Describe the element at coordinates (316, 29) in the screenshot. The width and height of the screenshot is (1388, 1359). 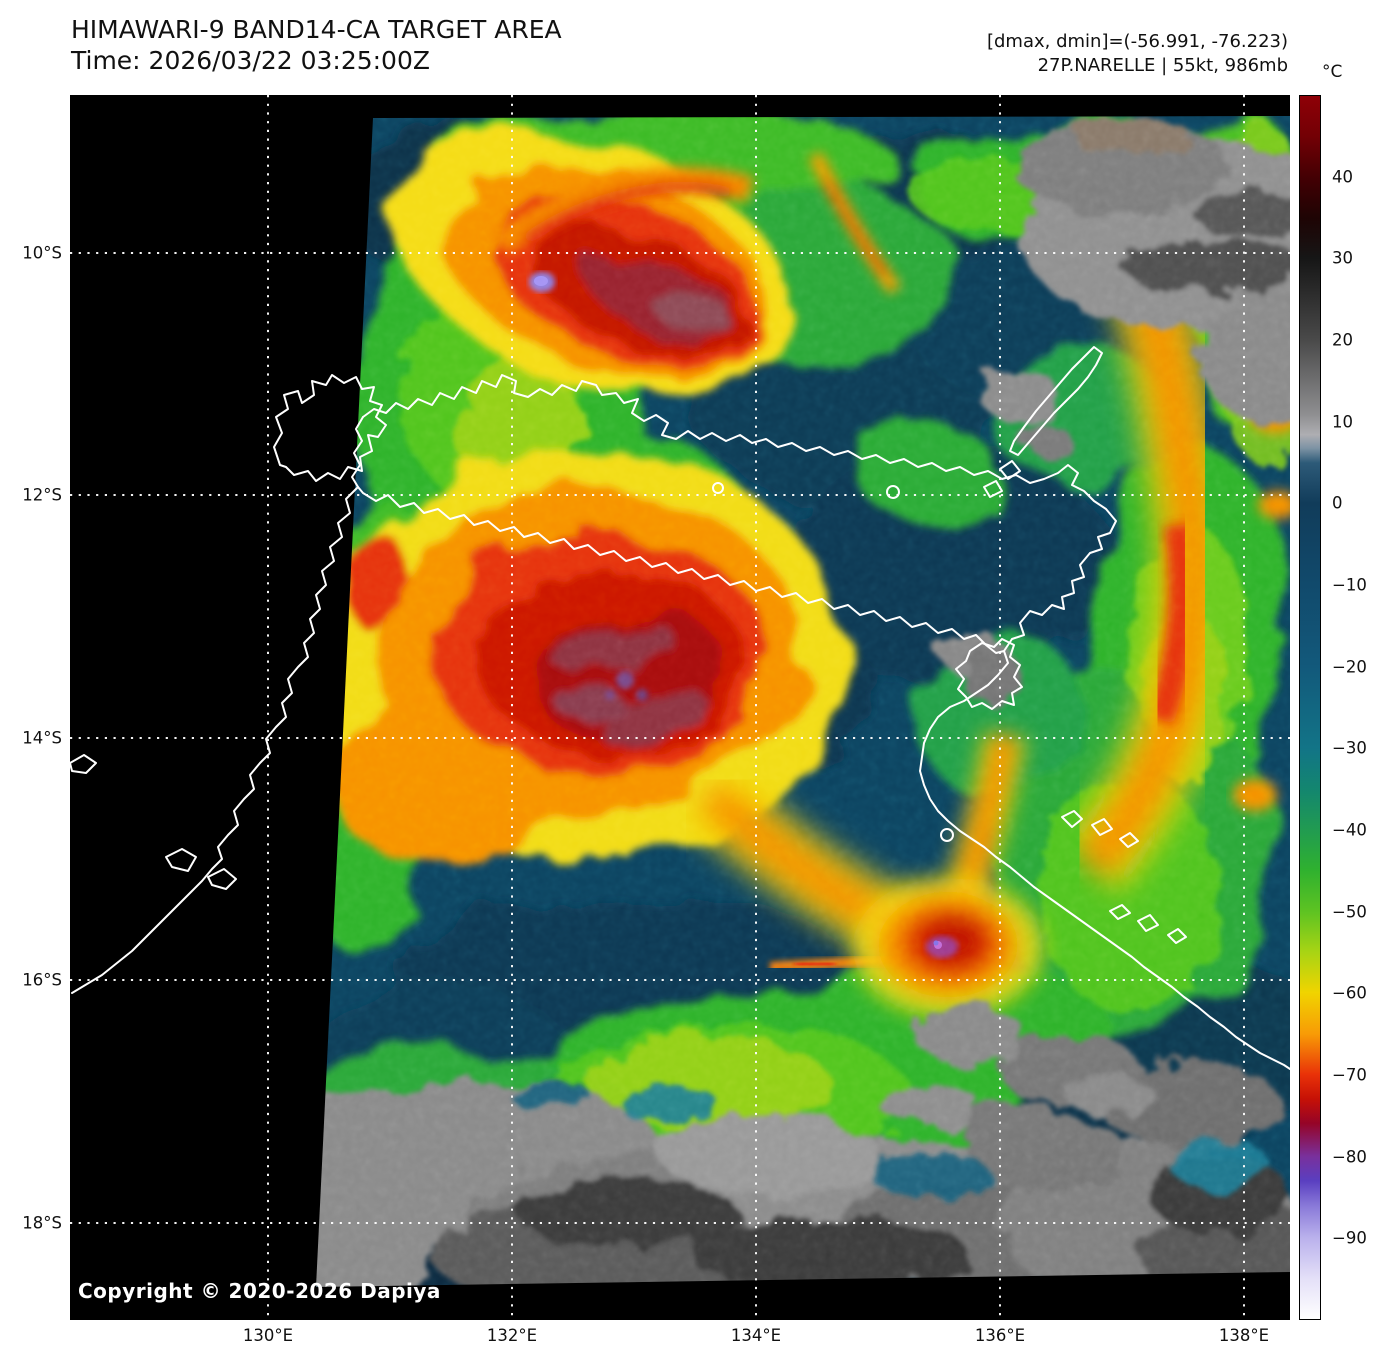
I see `page-title: HIMAWARI-9 BAND14-CA TARGET AREA` at that location.